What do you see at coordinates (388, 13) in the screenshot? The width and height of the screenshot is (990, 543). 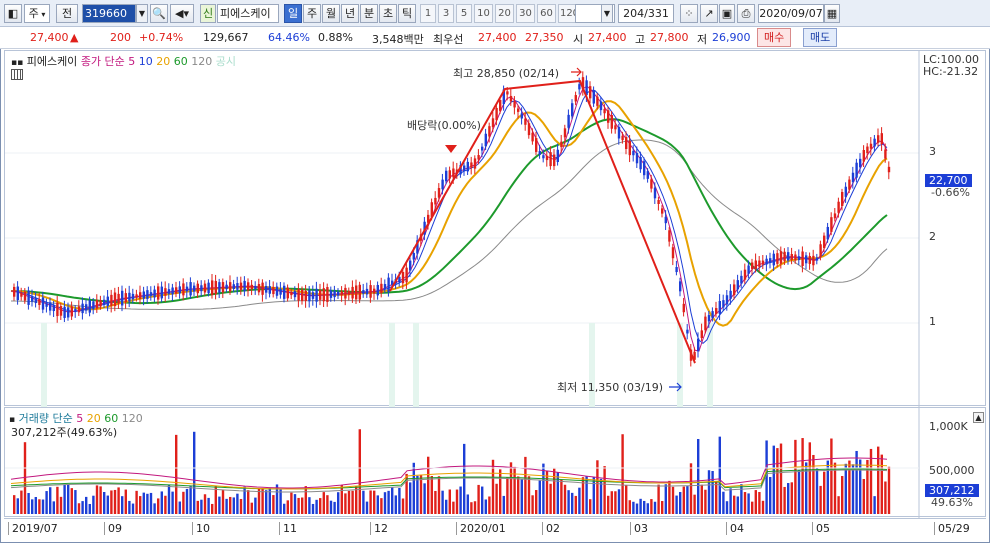 I see `tab-period-5: 초` at bounding box center [388, 13].